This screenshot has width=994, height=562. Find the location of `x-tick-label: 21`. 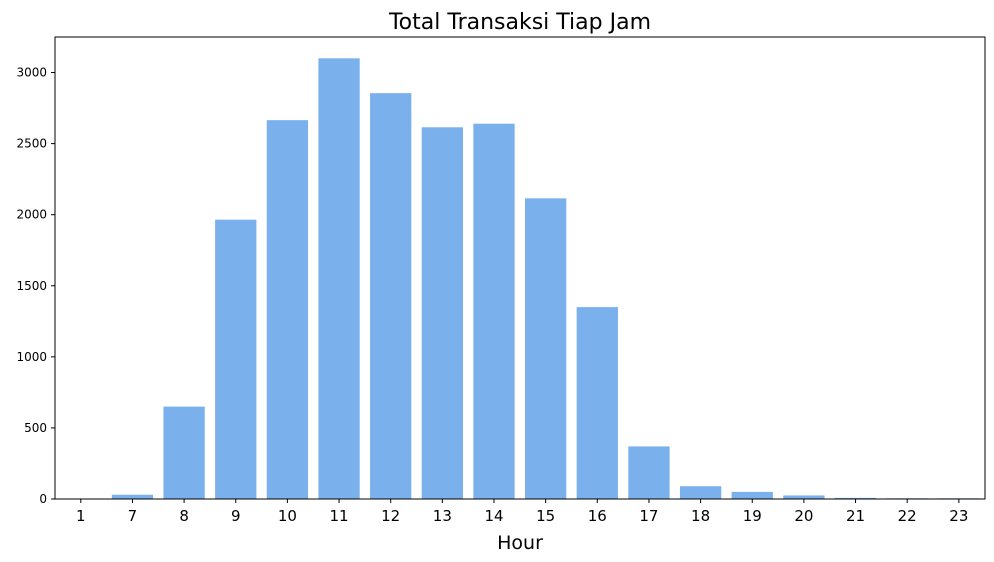

x-tick-label: 21 is located at coordinates (855, 516).